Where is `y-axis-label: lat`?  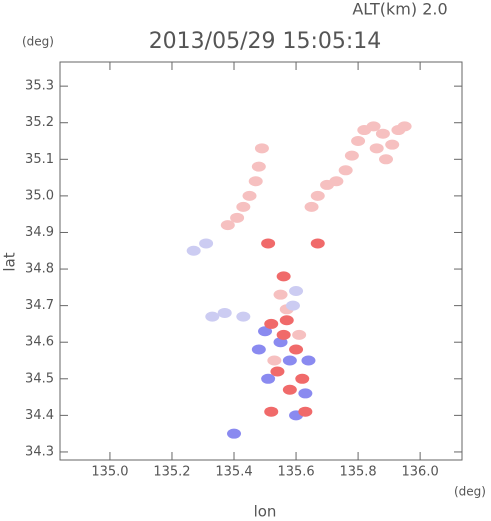 y-axis-label: lat is located at coordinates (10, 261).